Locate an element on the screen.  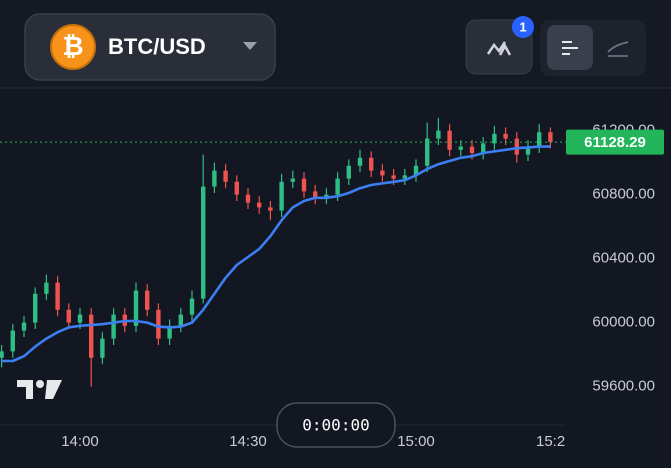
symbol-selector: ₿ BTC/USD is located at coordinates (150, 47).